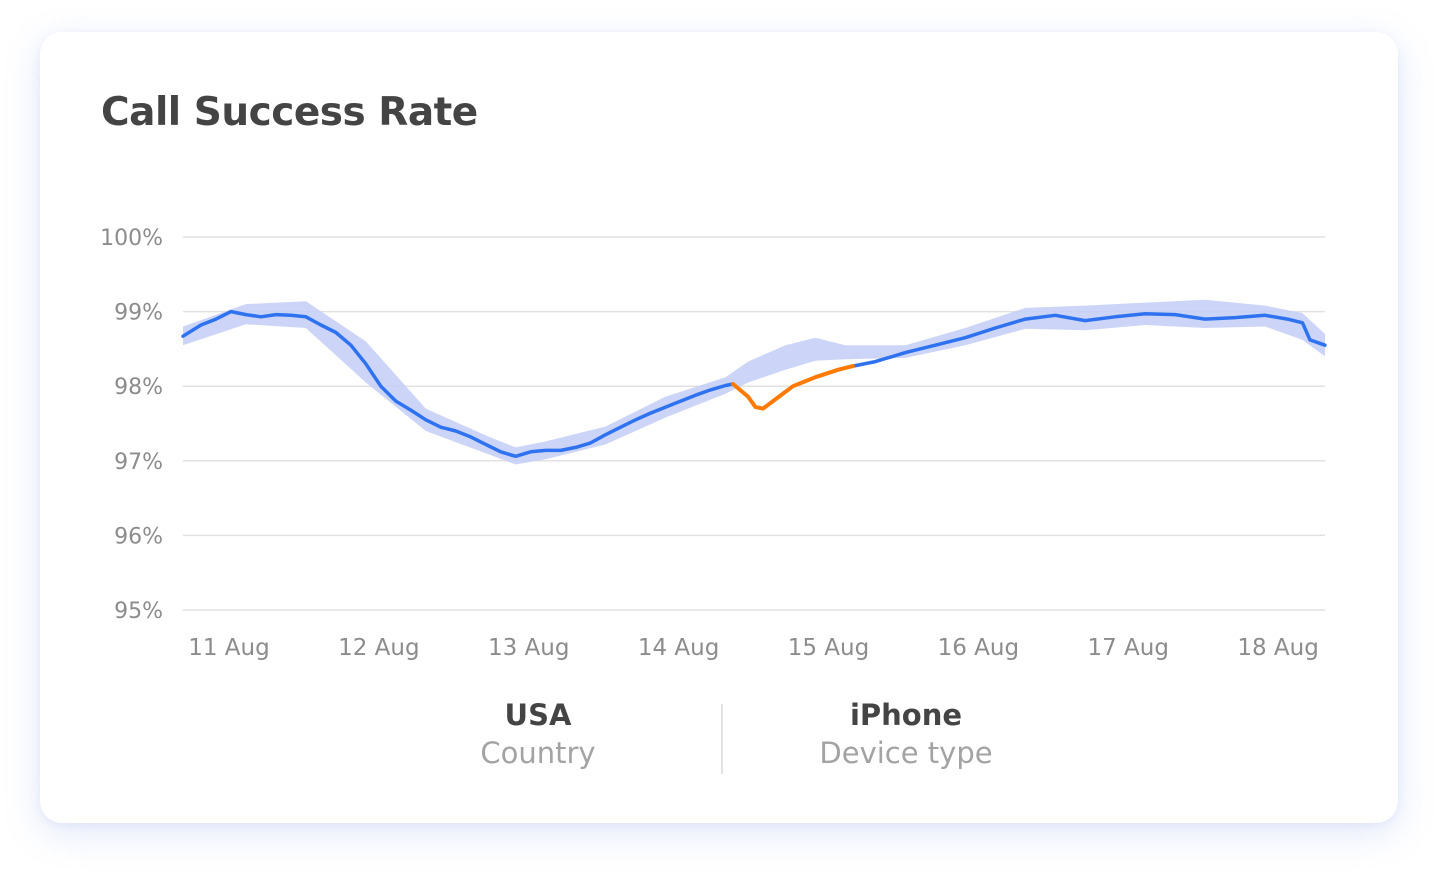 The height and width of the screenshot is (888, 1454). I want to click on y-tick-label: 96%, so click(138, 536).